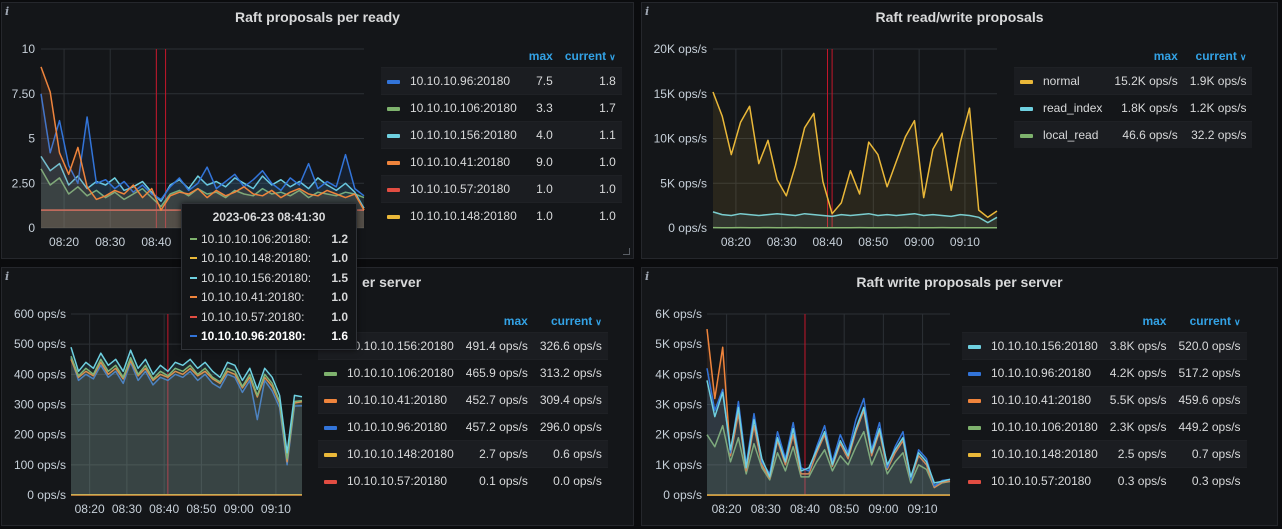 This screenshot has width=1282, height=529. Describe the element at coordinates (1104, 427) in the screenshot. I see `legend-row: 10.10.10.106:20180 2.3K ops/s 449.2 ops/s` at that location.